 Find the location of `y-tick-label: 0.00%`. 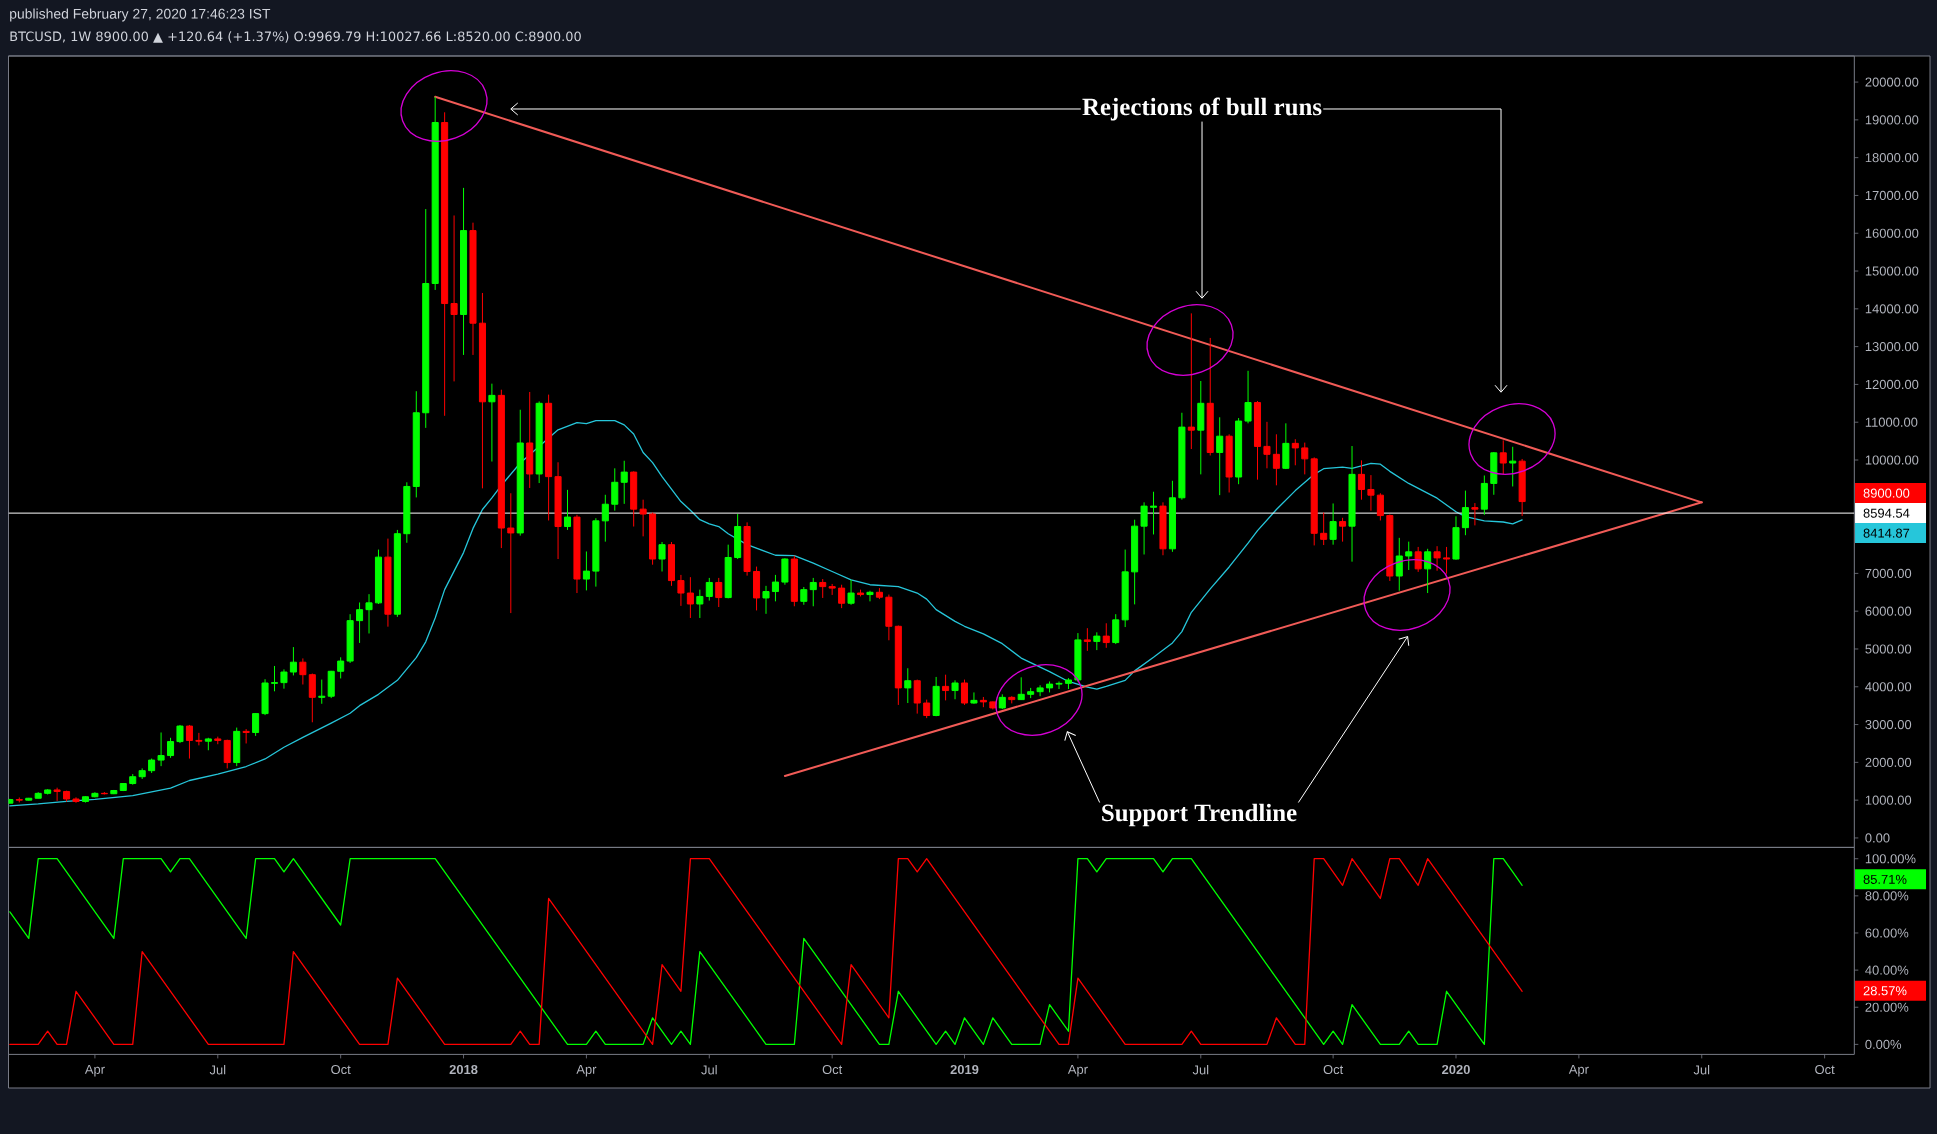

y-tick-label: 0.00% is located at coordinates (1883, 1044).